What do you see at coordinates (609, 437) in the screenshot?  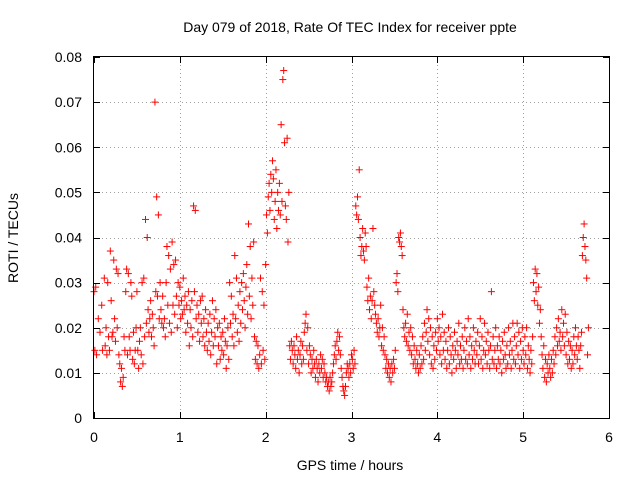 I see `x-tick-label: 6` at bounding box center [609, 437].